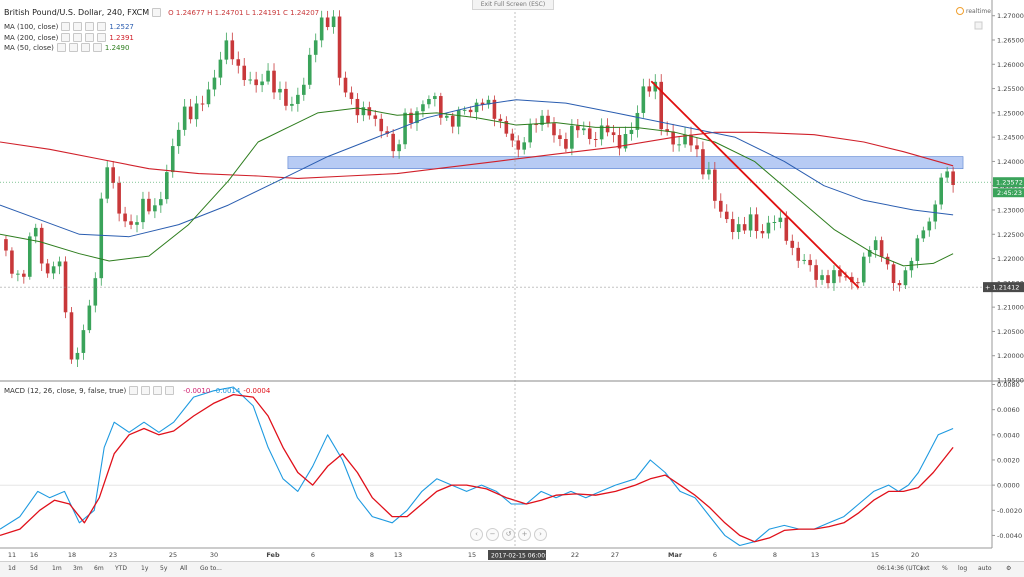 This screenshot has width=1024, height=577. I want to click on realtime-label: realtime, so click(978, 11).